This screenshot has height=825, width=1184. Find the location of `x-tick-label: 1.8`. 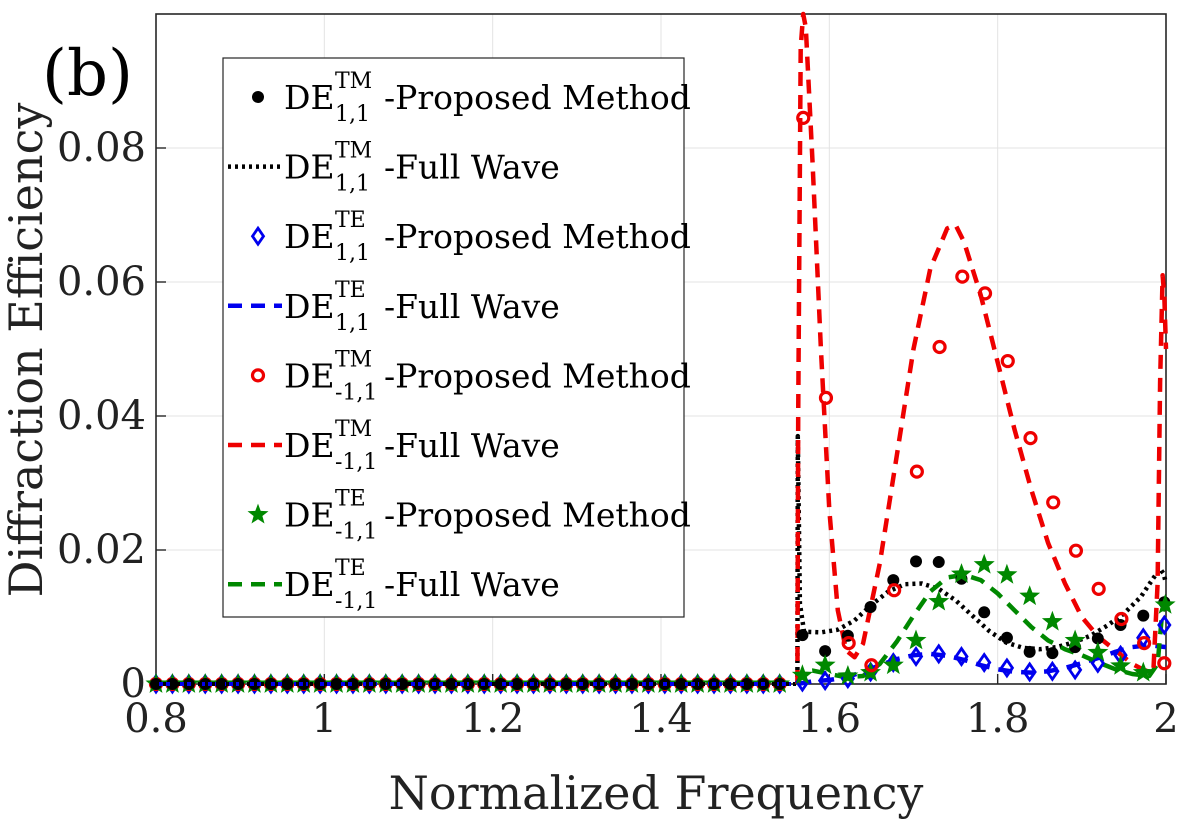

x-tick-label: 1.8 is located at coordinates (998, 719).